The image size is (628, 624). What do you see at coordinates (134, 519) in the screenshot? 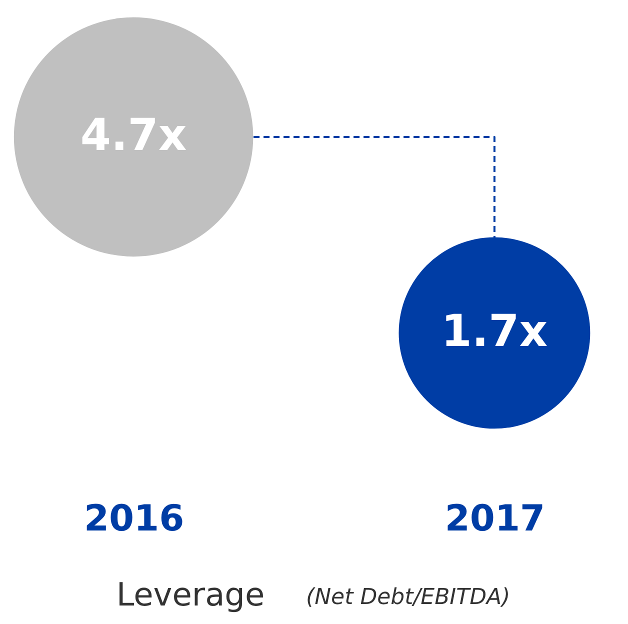
I see `x-tick-label: 2016` at bounding box center [134, 519].